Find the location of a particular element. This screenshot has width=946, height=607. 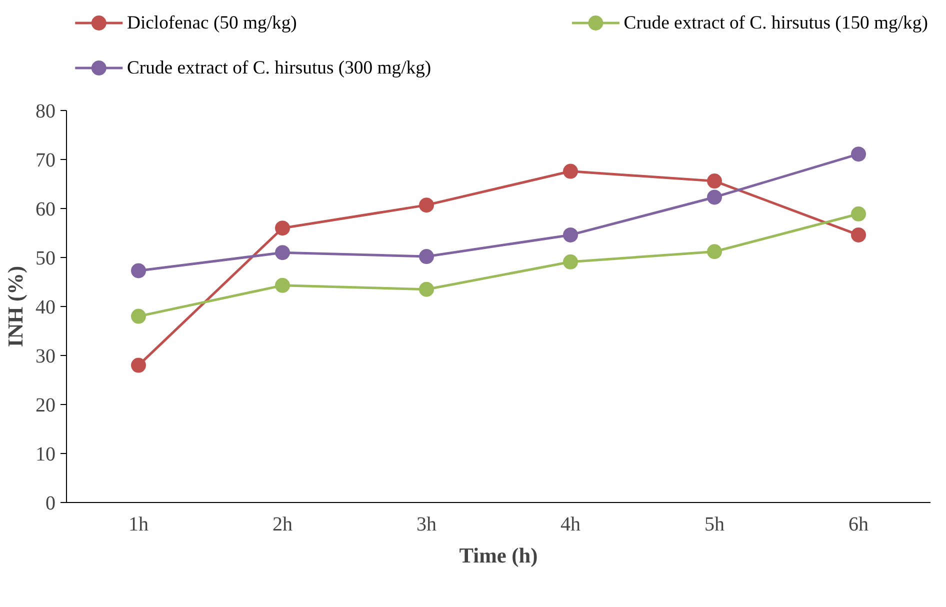

x-tick-label: 2h is located at coordinates (282, 525).